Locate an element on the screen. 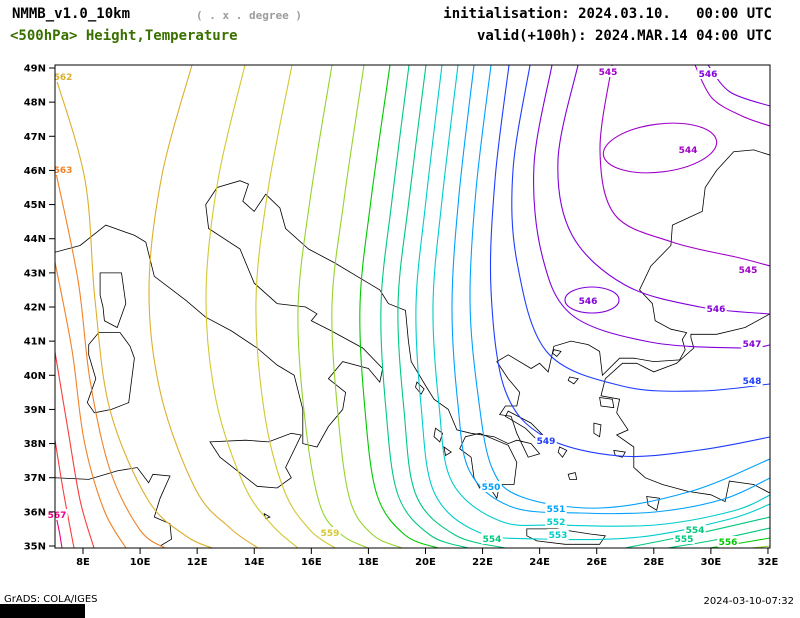  lat-axis-label: 36N is located at coordinates (35, 512).